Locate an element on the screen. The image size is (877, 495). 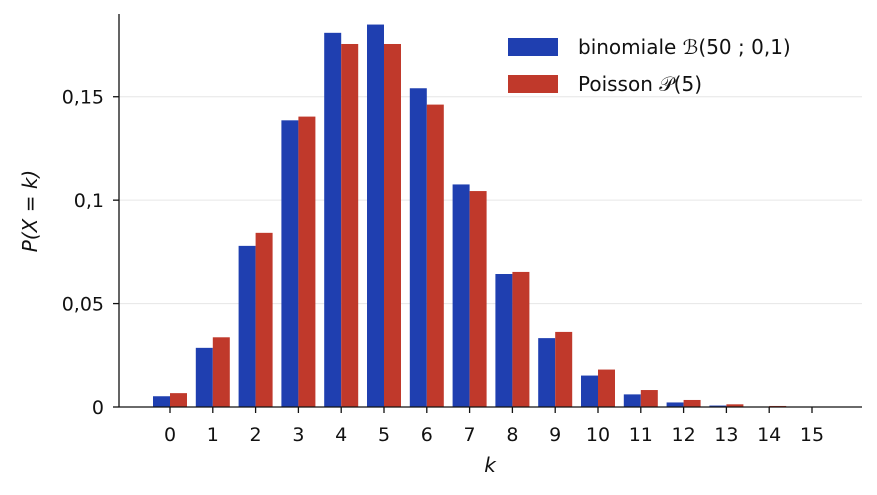
y-tick-label: 0,15 is located at coordinates (83, 98).